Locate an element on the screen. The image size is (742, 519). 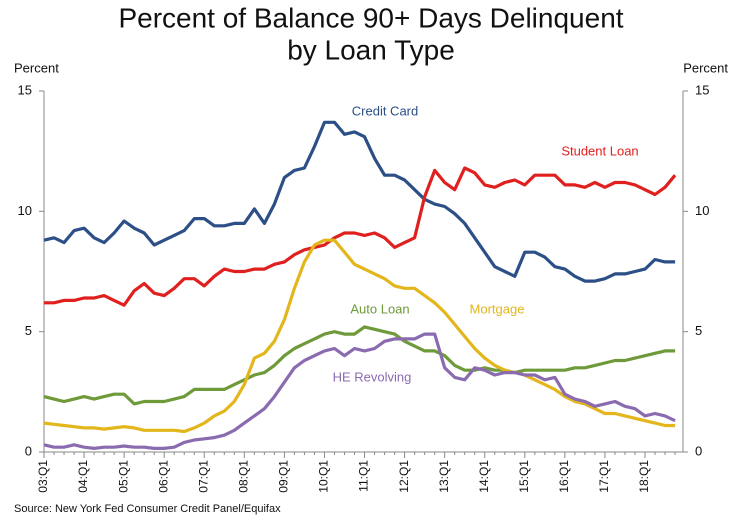
y2-axis-label: Percent is located at coordinates (705, 67).